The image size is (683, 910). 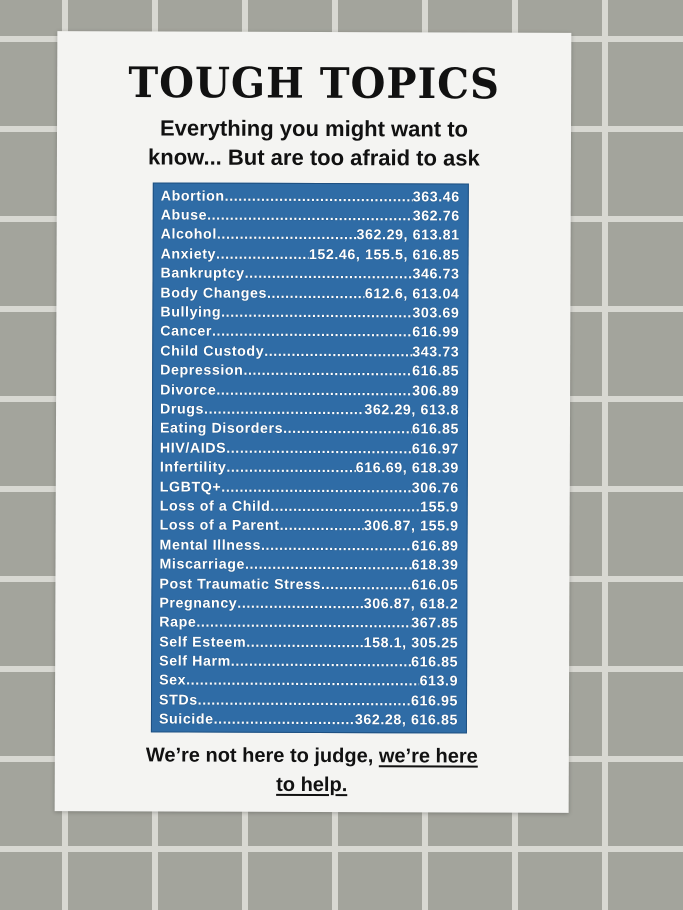 What do you see at coordinates (412, 294) in the screenshot?
I see `topic-refs: 612.6, 613.04` at bounding box center [412, 294].